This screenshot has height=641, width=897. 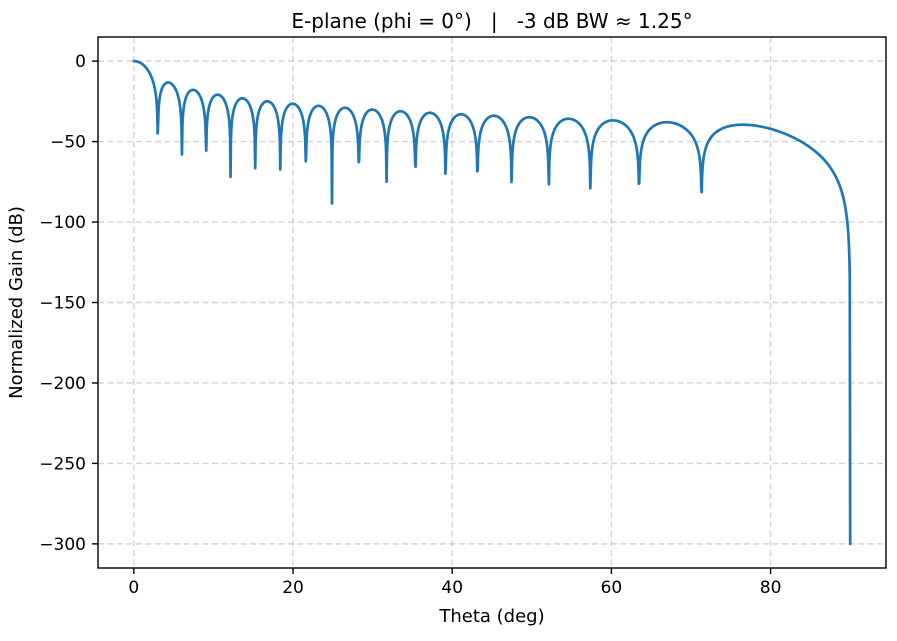 What do you see at coordinates (293, 588) in the screenshot?
I see `x-tick-label: 20` at bounding box center [293, 588].